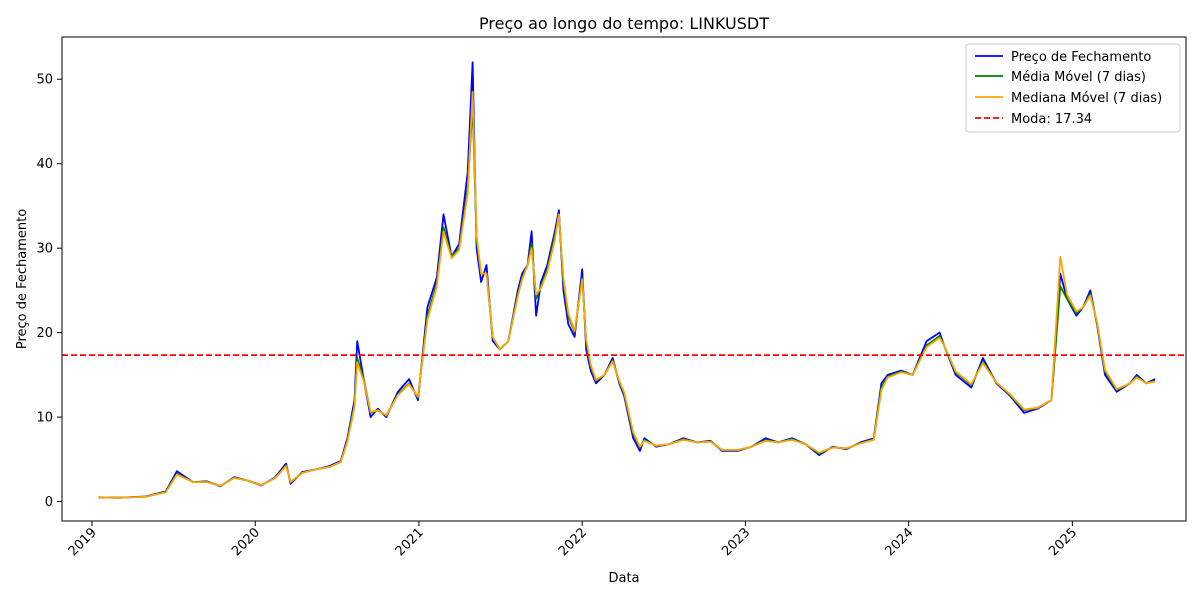 The height and width of the screenshot is (600, 1200). What do you see at coordinates (44, 418) in the screenshot?
I see `y-tick-label: 10` at bounding box center [44, 418].